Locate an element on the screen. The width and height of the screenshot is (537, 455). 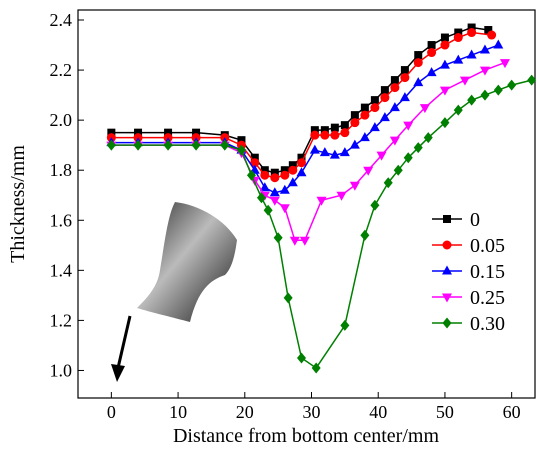
x-tick-label: 10 is located at coordinates (178, 412).